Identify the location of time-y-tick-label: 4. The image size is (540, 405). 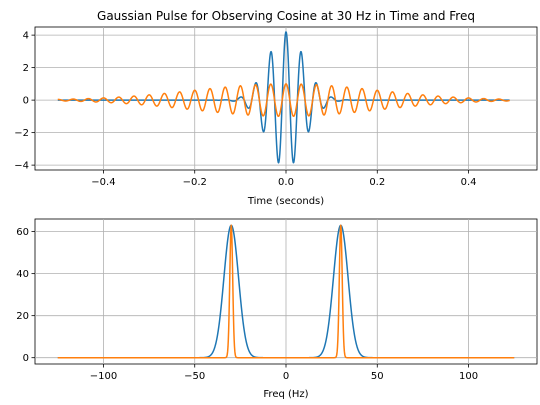
(26, 36).